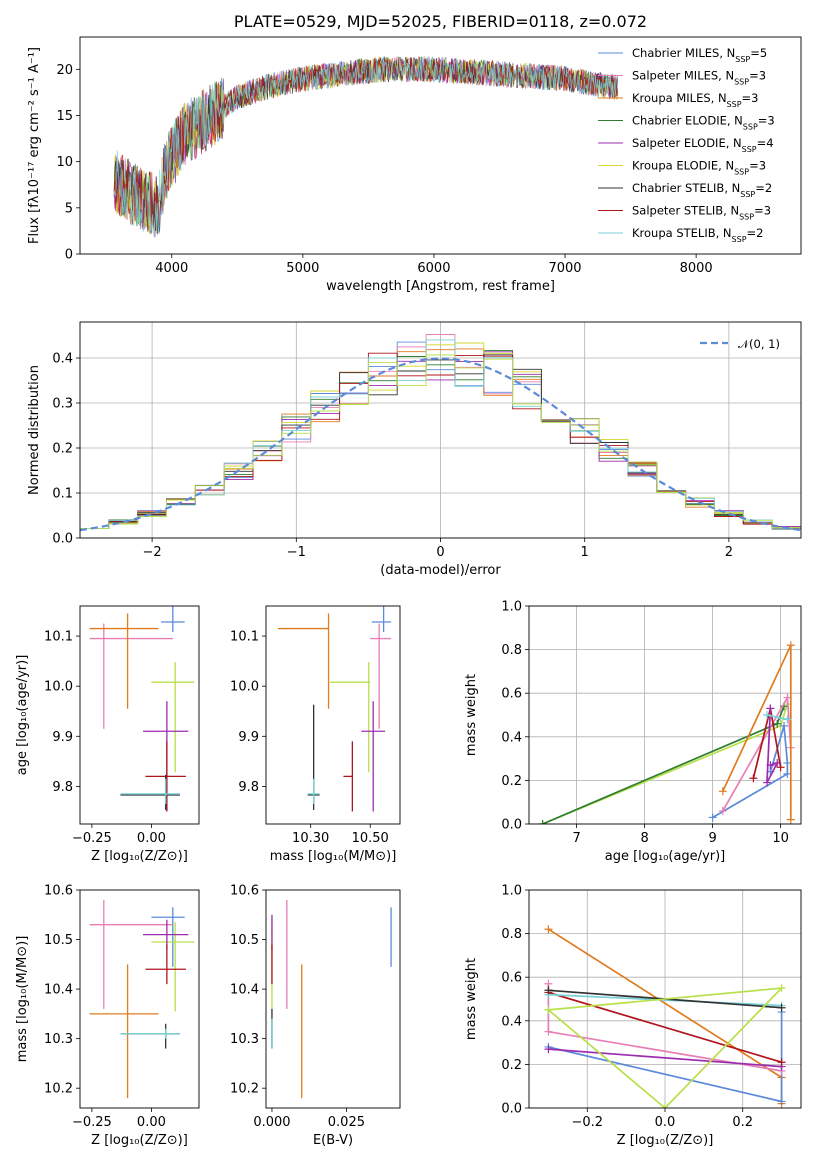  What do you see at coordinates (587, 1122) in the screenshot?
I see `x-tick-label: −0.2` at bounding box center [587, 1122].